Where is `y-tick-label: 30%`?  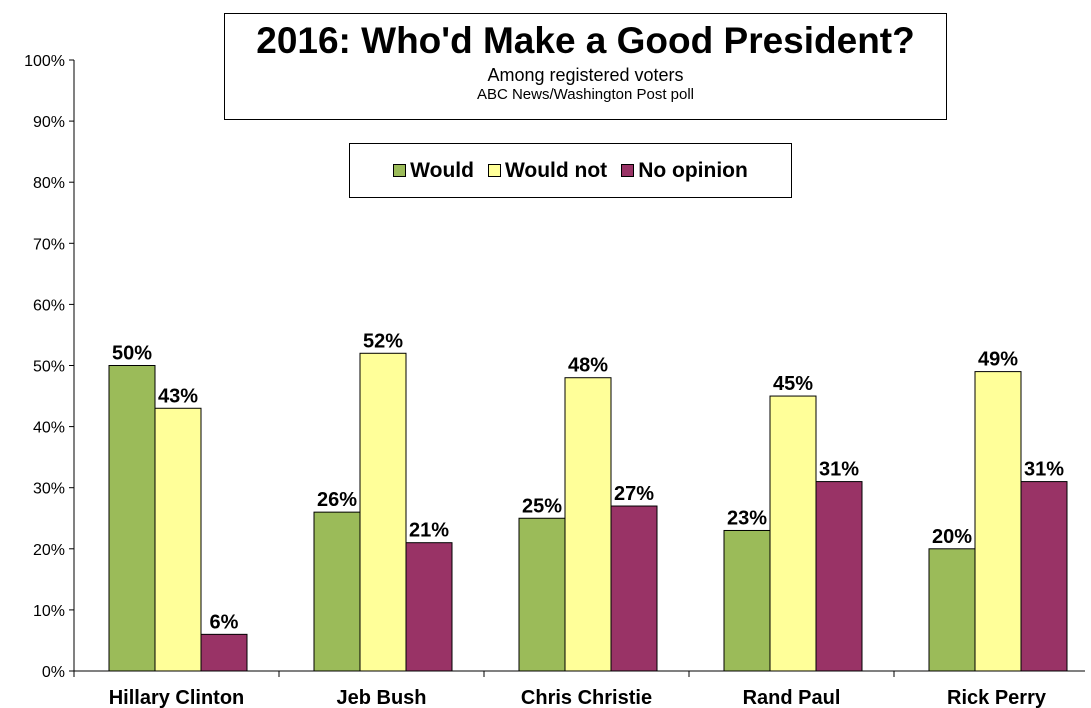
y-tick-label: 30% is located at coordinates (49, 489).